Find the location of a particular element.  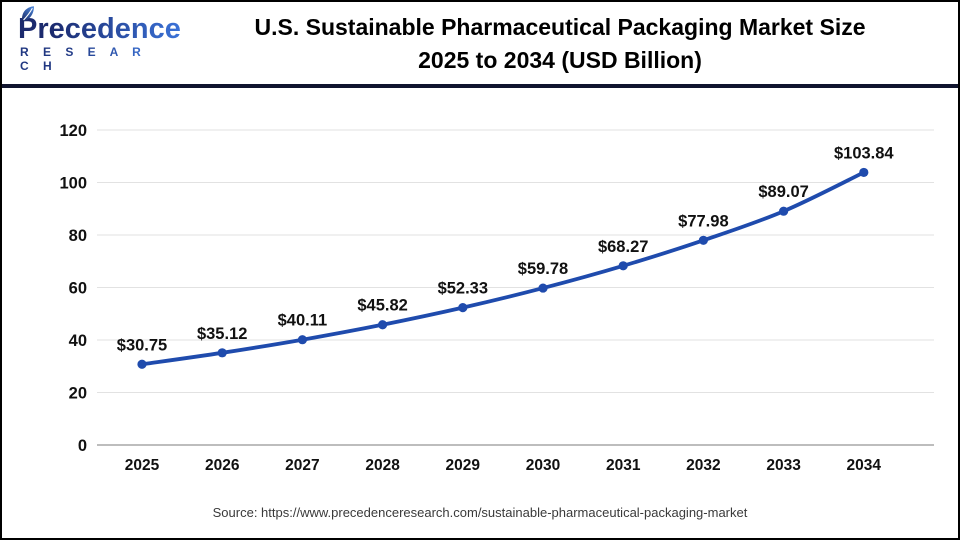

data-point-label: $35.12 is located at coordinates (222, 334).